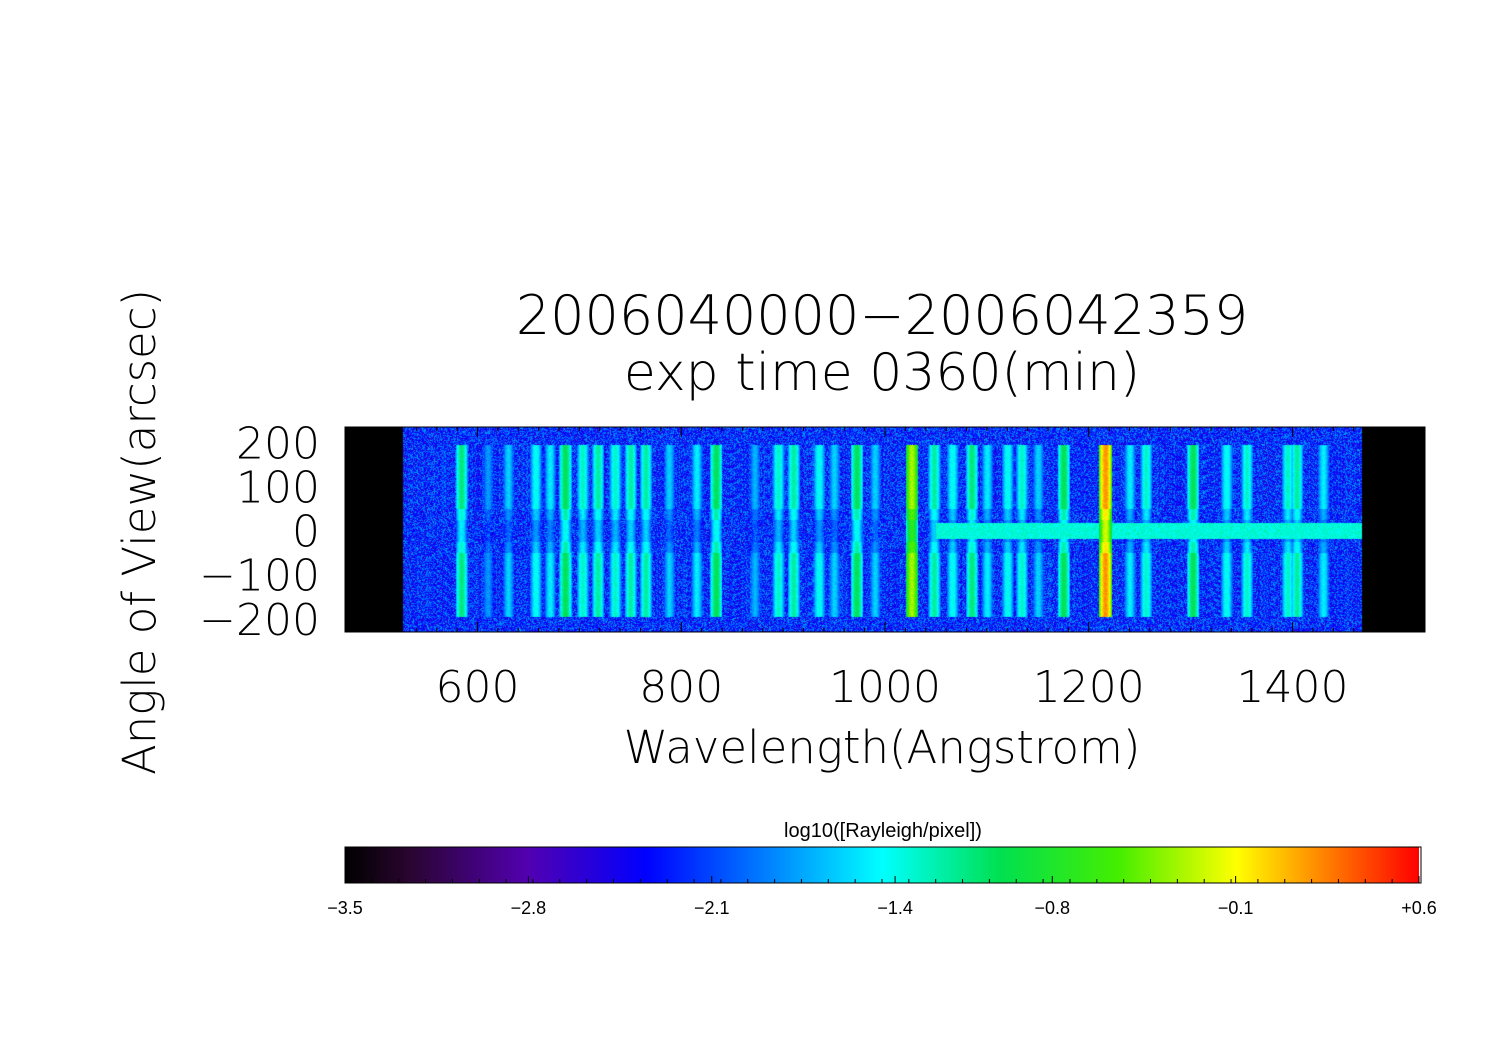 This screenshot has width=1497, height=1058. Describe the element at coordinates (1089, 687) in the screenshot. I see `x-tick-label: 1200` at that location.